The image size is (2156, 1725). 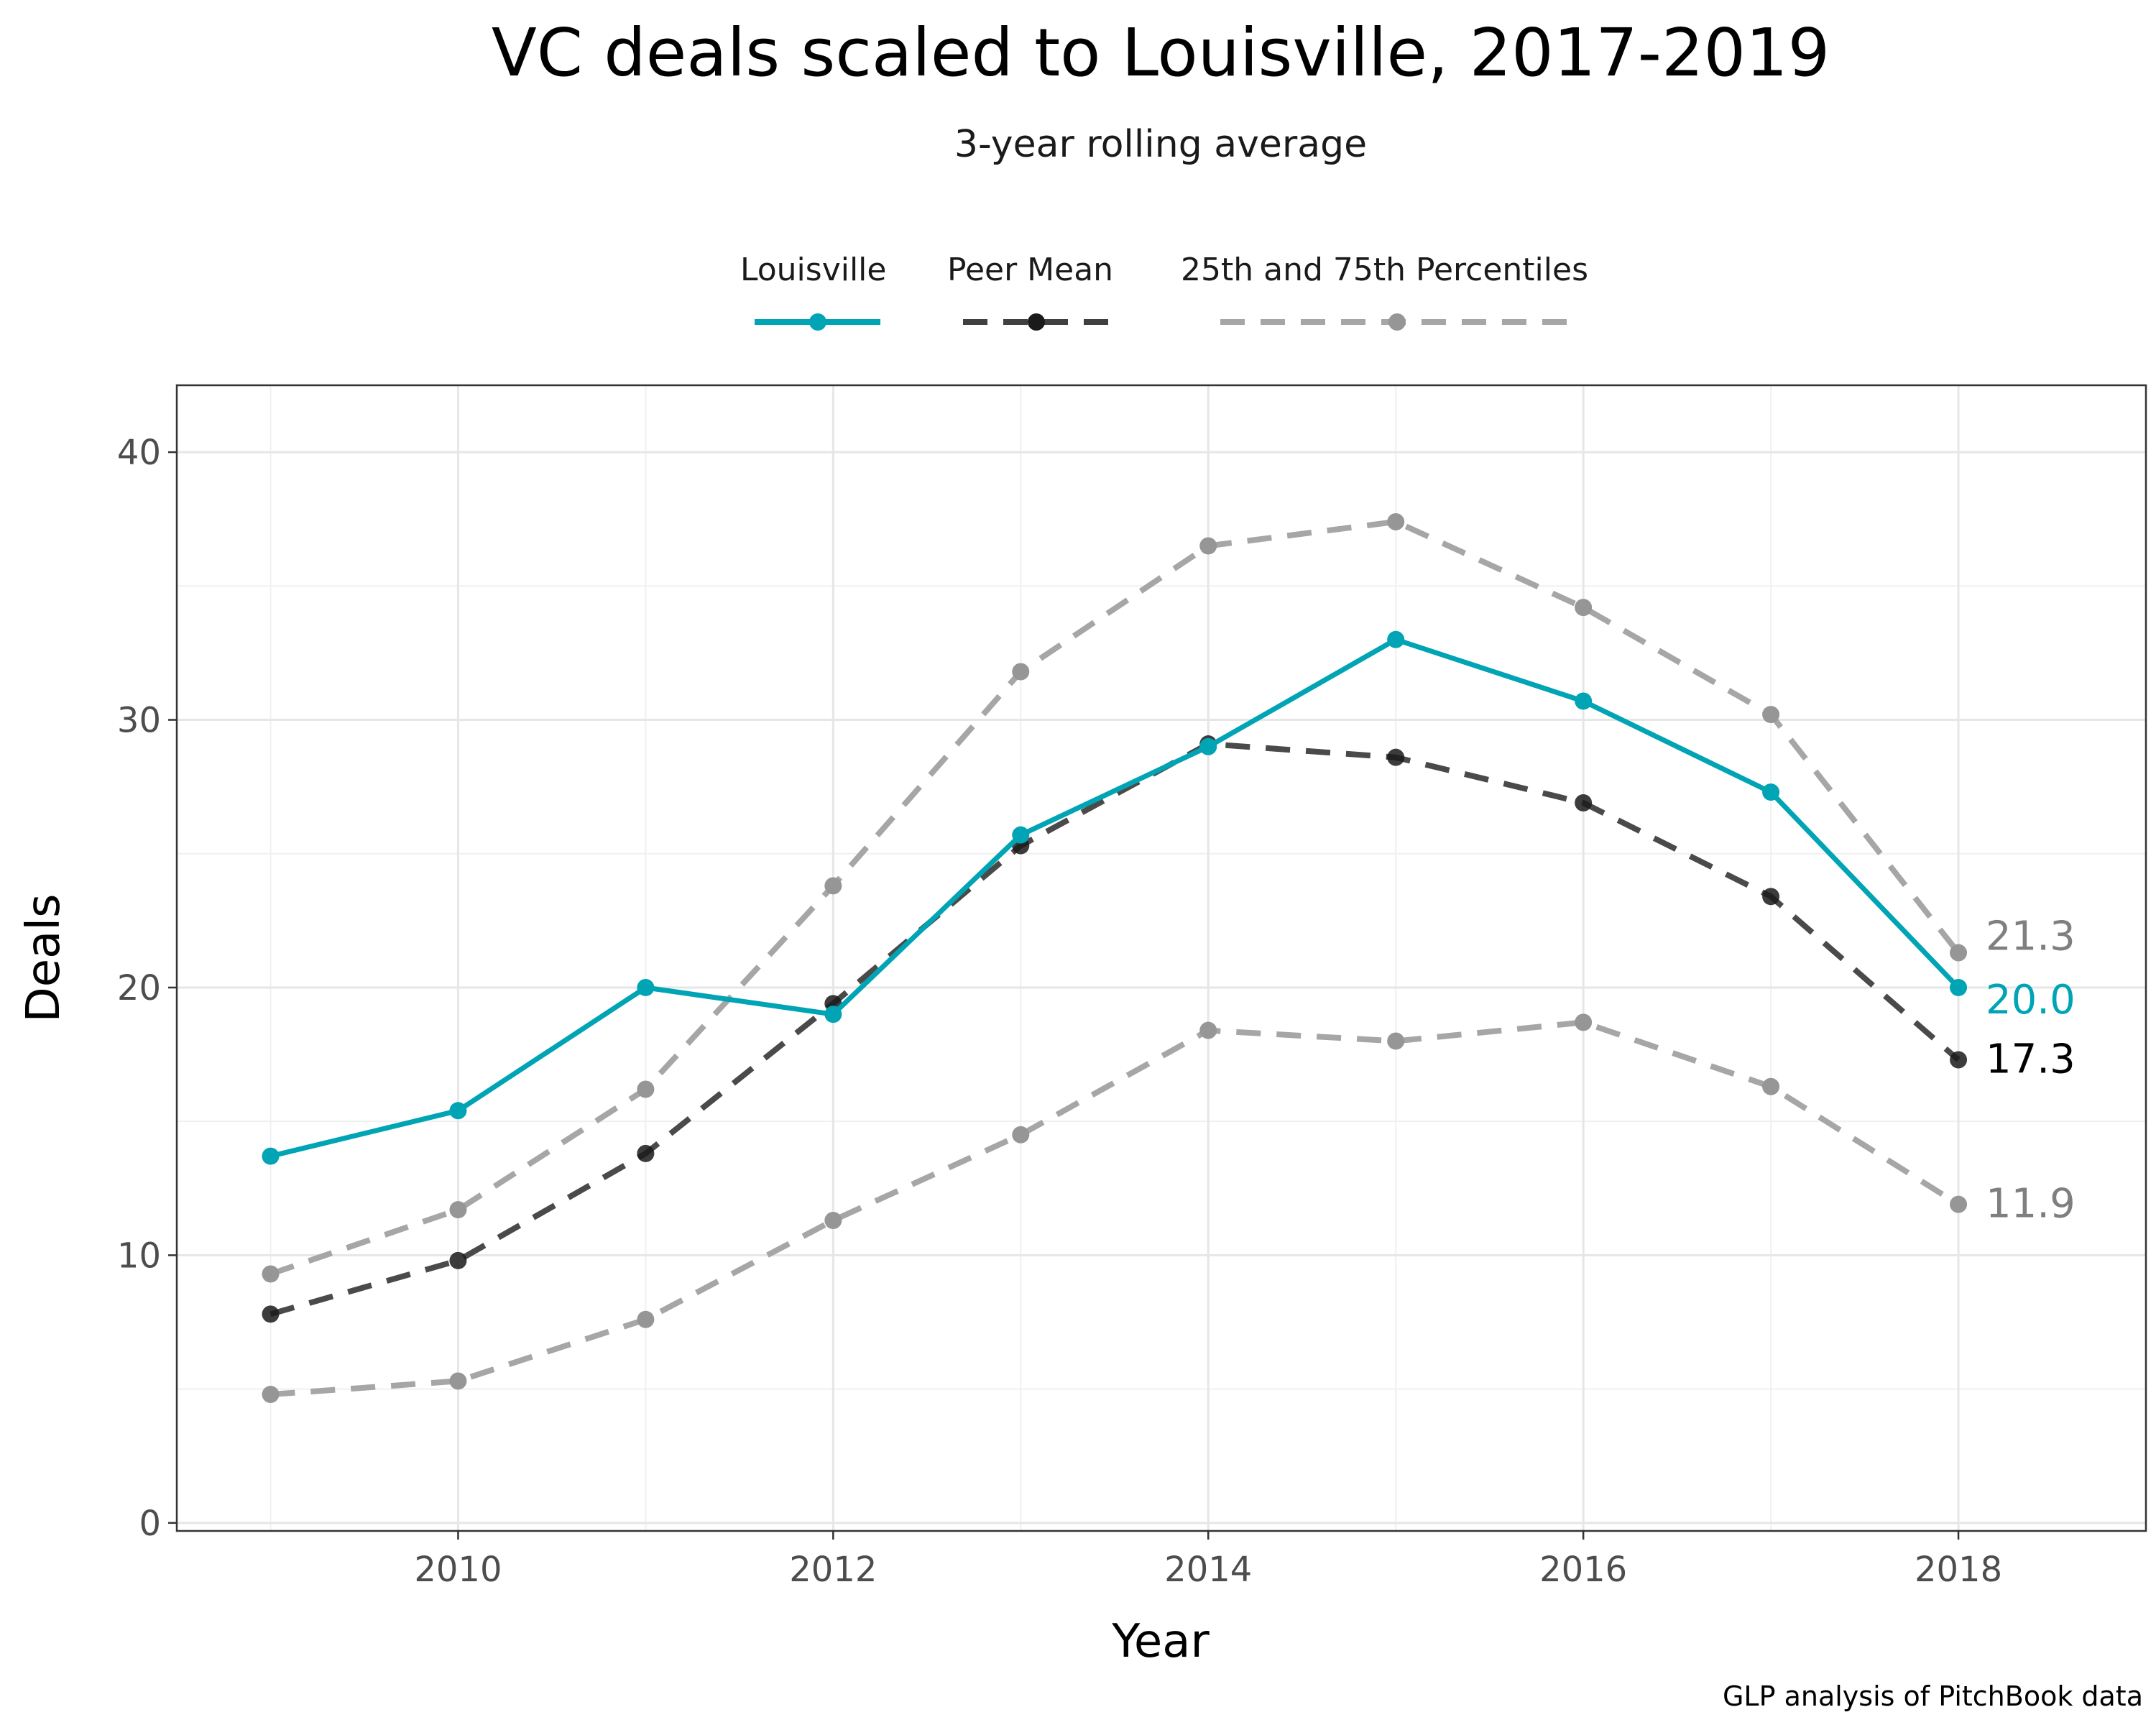 What do you see at coordinates (1160, 1641) in the screenshot?
I see `x-axis-title: Year` at bounding box center [1160, 1641].